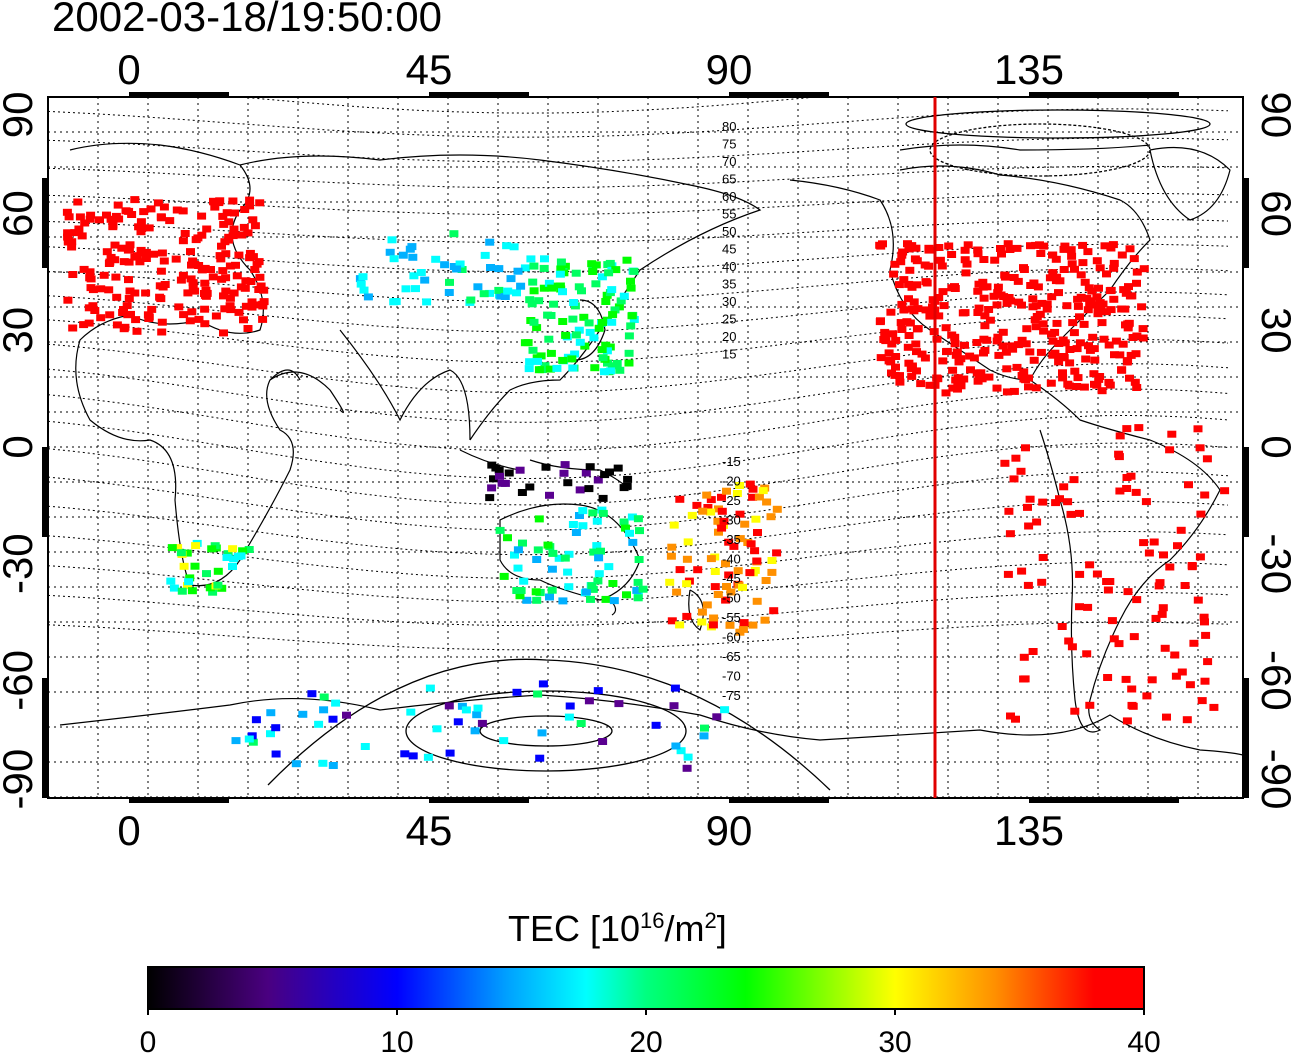 Image resolution: width=1292 pixels, height=1057 pixels. Describe the element at coordinates (731, 637) in the screenshot. I see `contour-label: -60` at that location.